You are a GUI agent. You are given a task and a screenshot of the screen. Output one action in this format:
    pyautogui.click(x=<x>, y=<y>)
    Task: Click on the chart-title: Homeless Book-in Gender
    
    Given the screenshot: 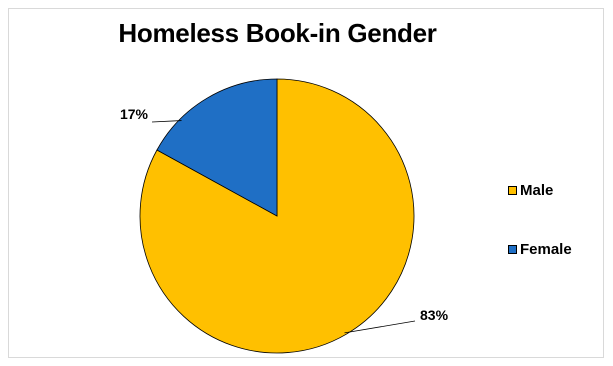 What is the action you would take?
    pyautogui.click(x=277, y=33)
    